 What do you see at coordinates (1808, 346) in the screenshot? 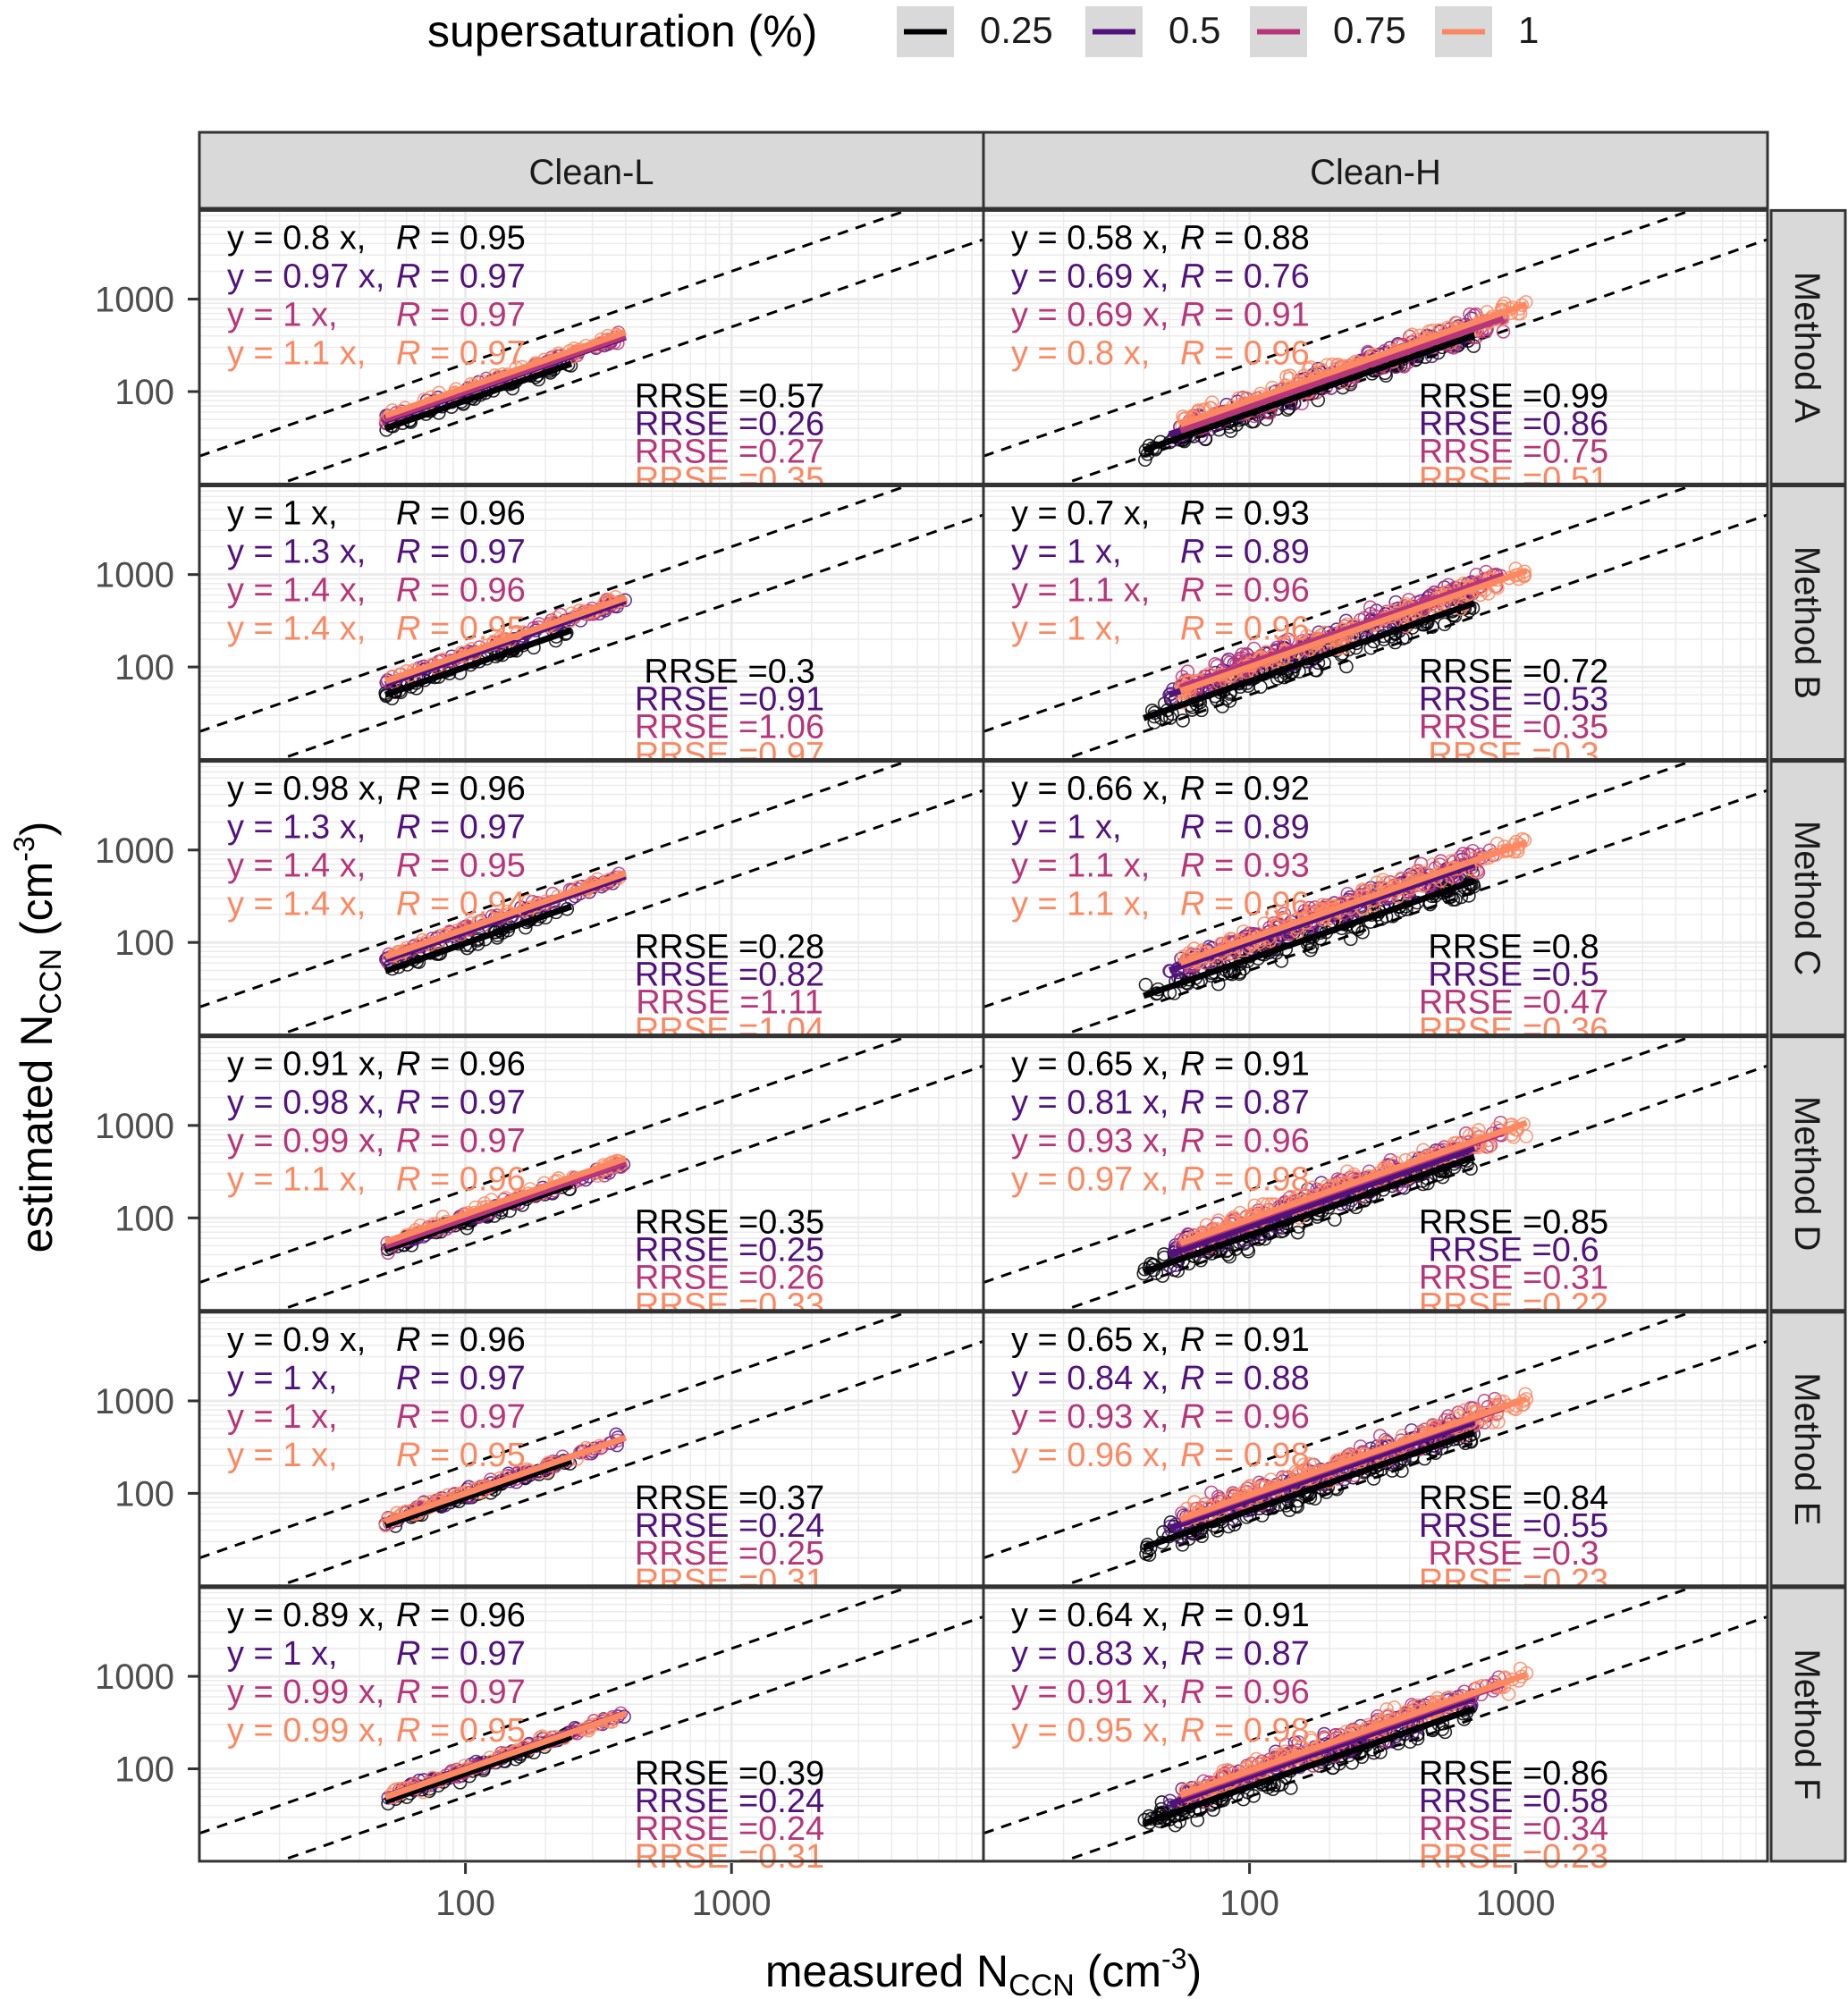
I see `strip-Method A` at bounding box center [1808, 346].